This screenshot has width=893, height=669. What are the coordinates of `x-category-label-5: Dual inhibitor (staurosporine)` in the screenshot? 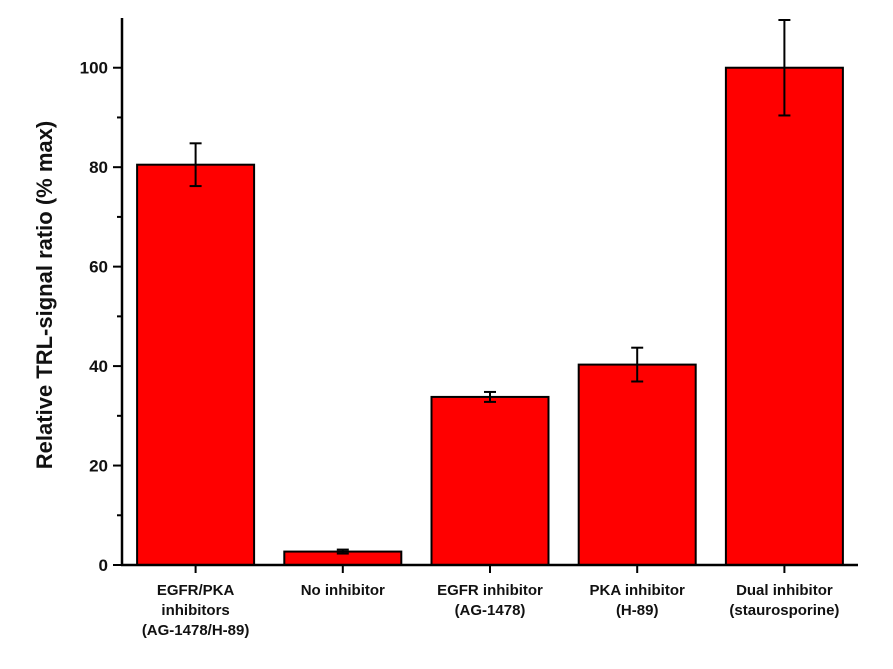 It's located at (784, 600).